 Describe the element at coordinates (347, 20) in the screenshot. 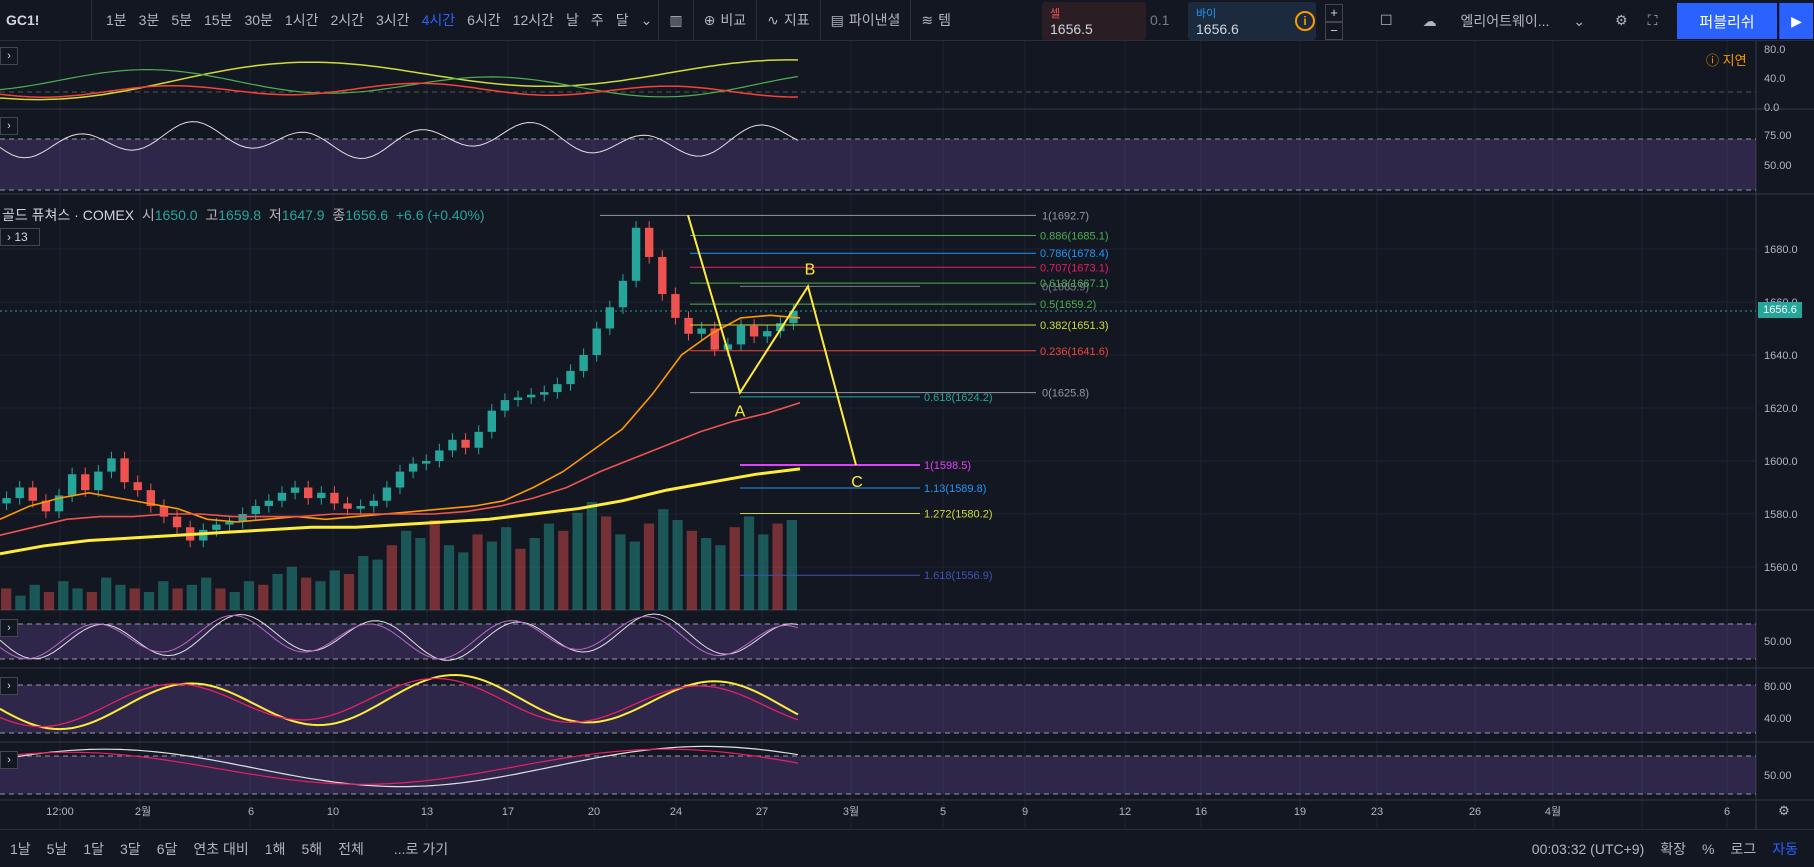

I see `interval-6: 2시간` at that location.